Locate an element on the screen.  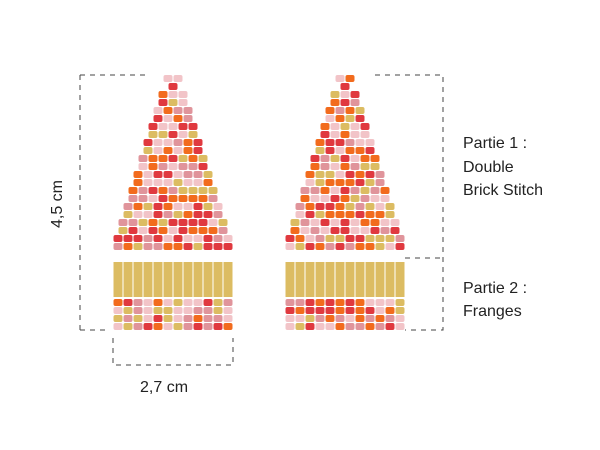
part2-line1: Franges is located at coordinates (492, 311).